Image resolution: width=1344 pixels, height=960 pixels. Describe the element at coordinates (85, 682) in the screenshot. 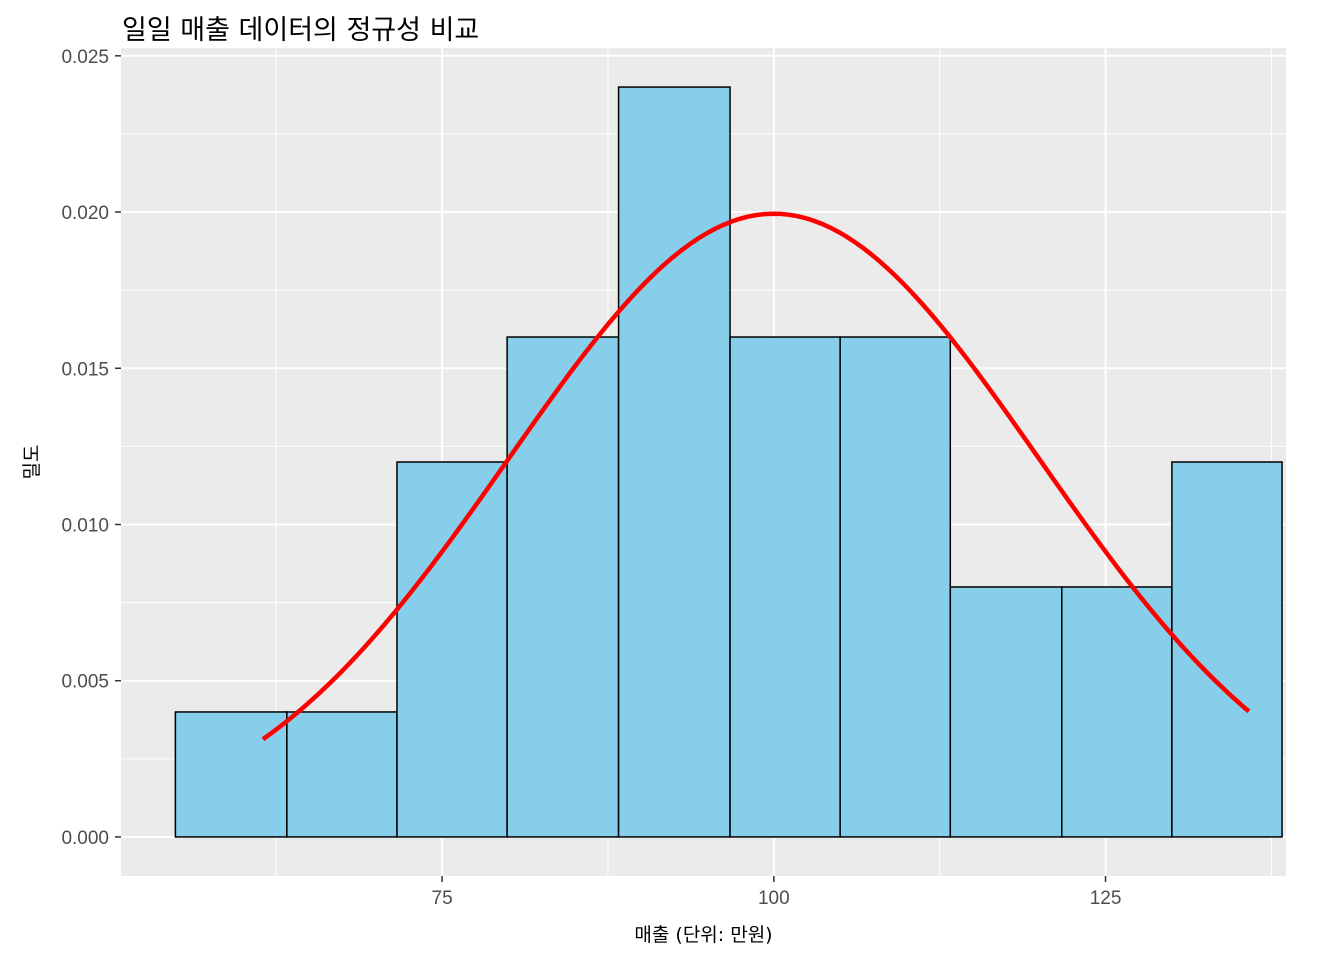

I see `y-tick-label: 0.005` at that location.